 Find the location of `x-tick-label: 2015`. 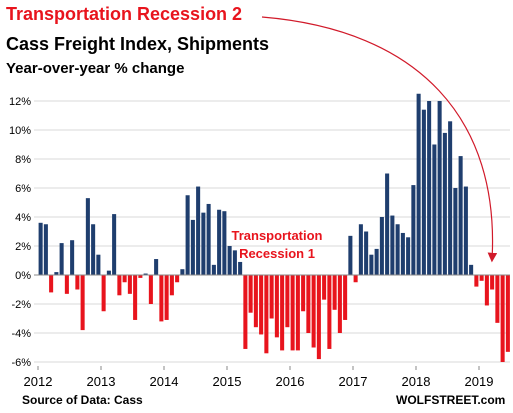

x-tick-label: 2015 is located at coordinates (227, 381).